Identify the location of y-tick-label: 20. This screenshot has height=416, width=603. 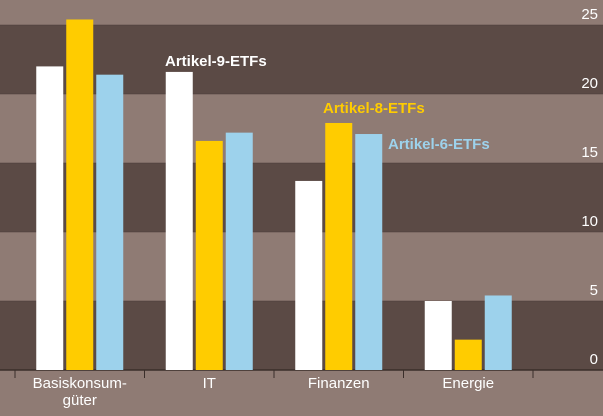
(589, 83).